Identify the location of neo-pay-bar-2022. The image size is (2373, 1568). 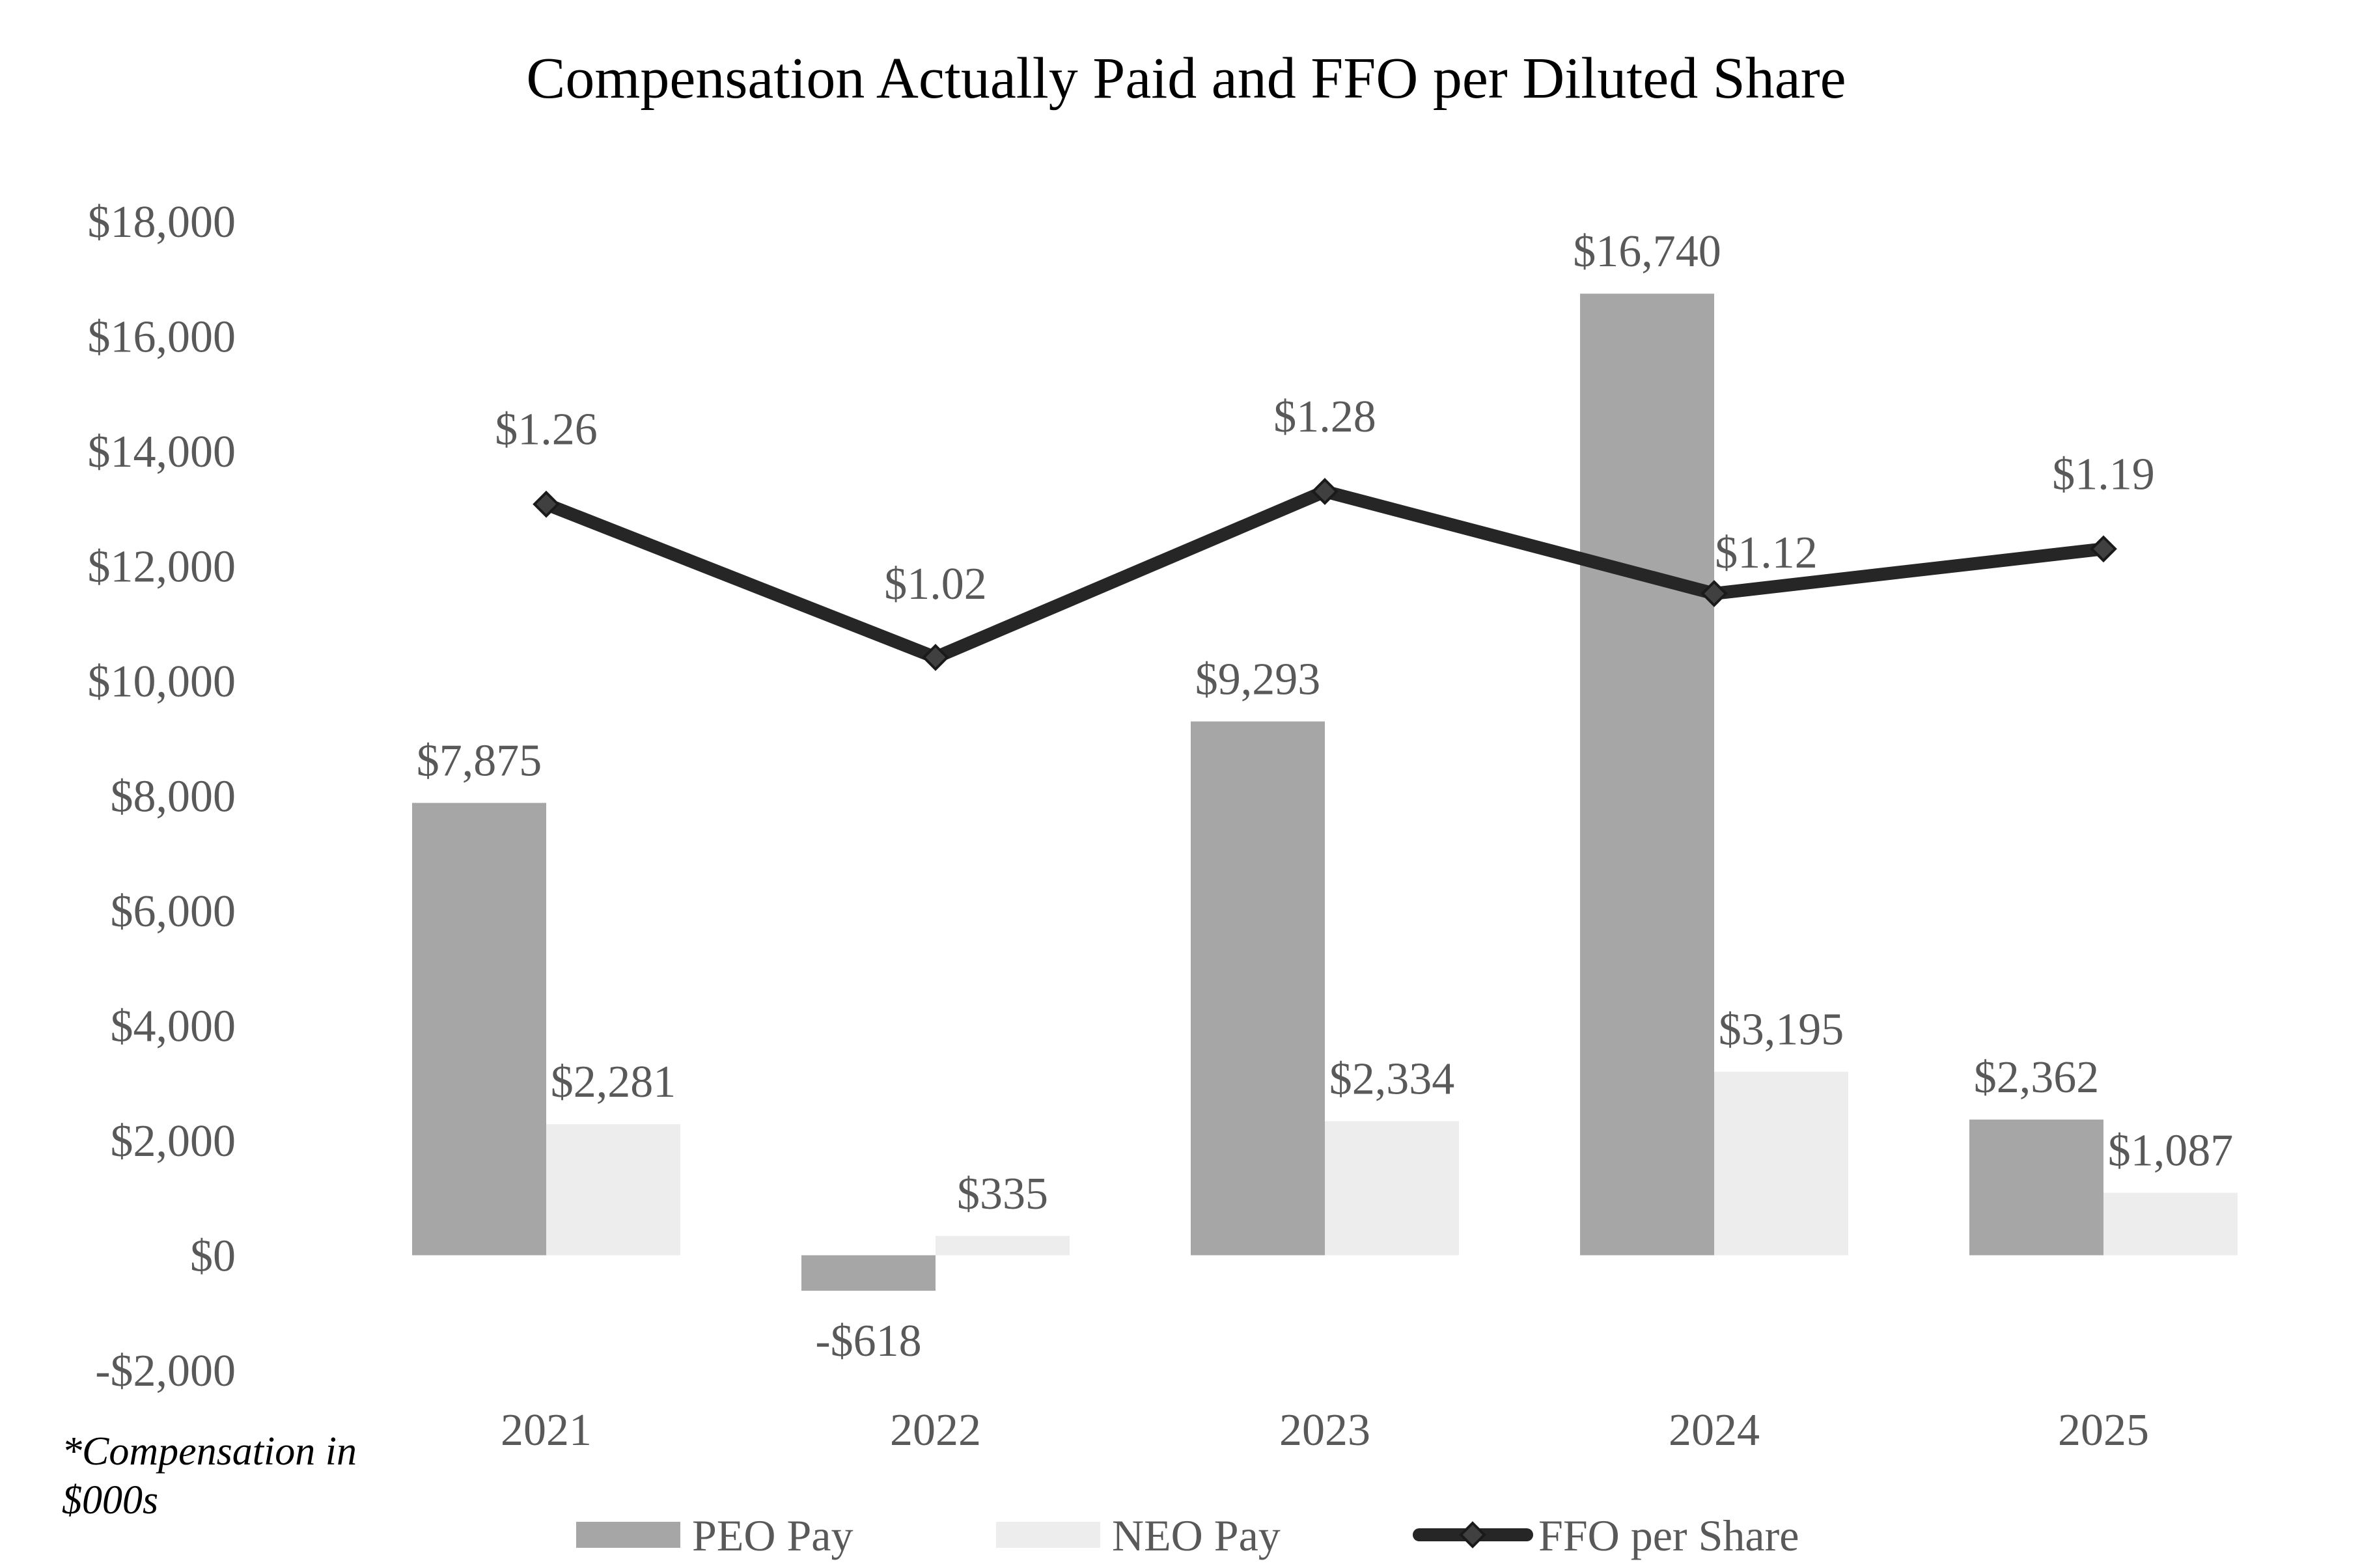
(1003, 1245).